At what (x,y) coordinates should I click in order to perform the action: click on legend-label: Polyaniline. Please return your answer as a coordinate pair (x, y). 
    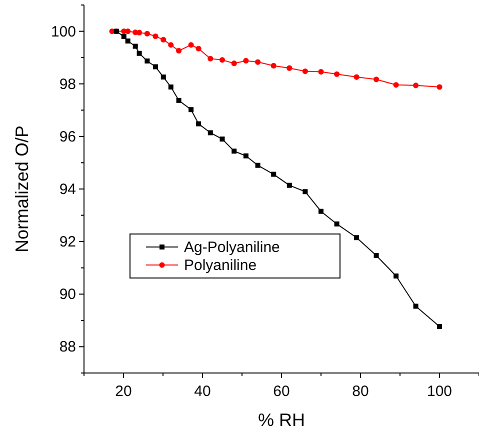
    Looking at the image, I should click on (220, 265).